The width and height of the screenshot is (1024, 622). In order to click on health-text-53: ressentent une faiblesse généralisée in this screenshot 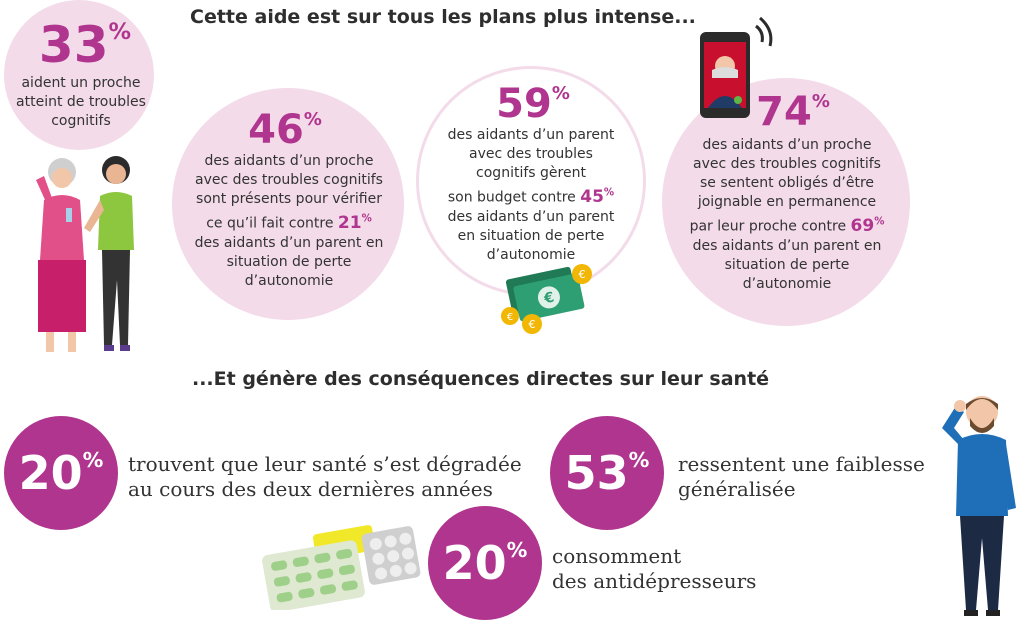, I will do `click(801, 476)`.